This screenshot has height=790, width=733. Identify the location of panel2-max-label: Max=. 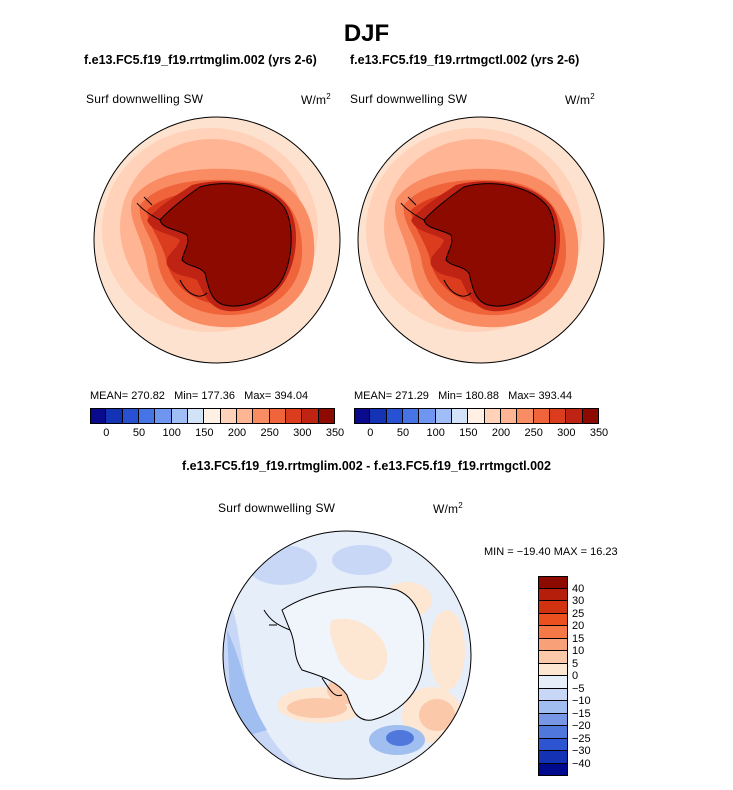
(522, 396).